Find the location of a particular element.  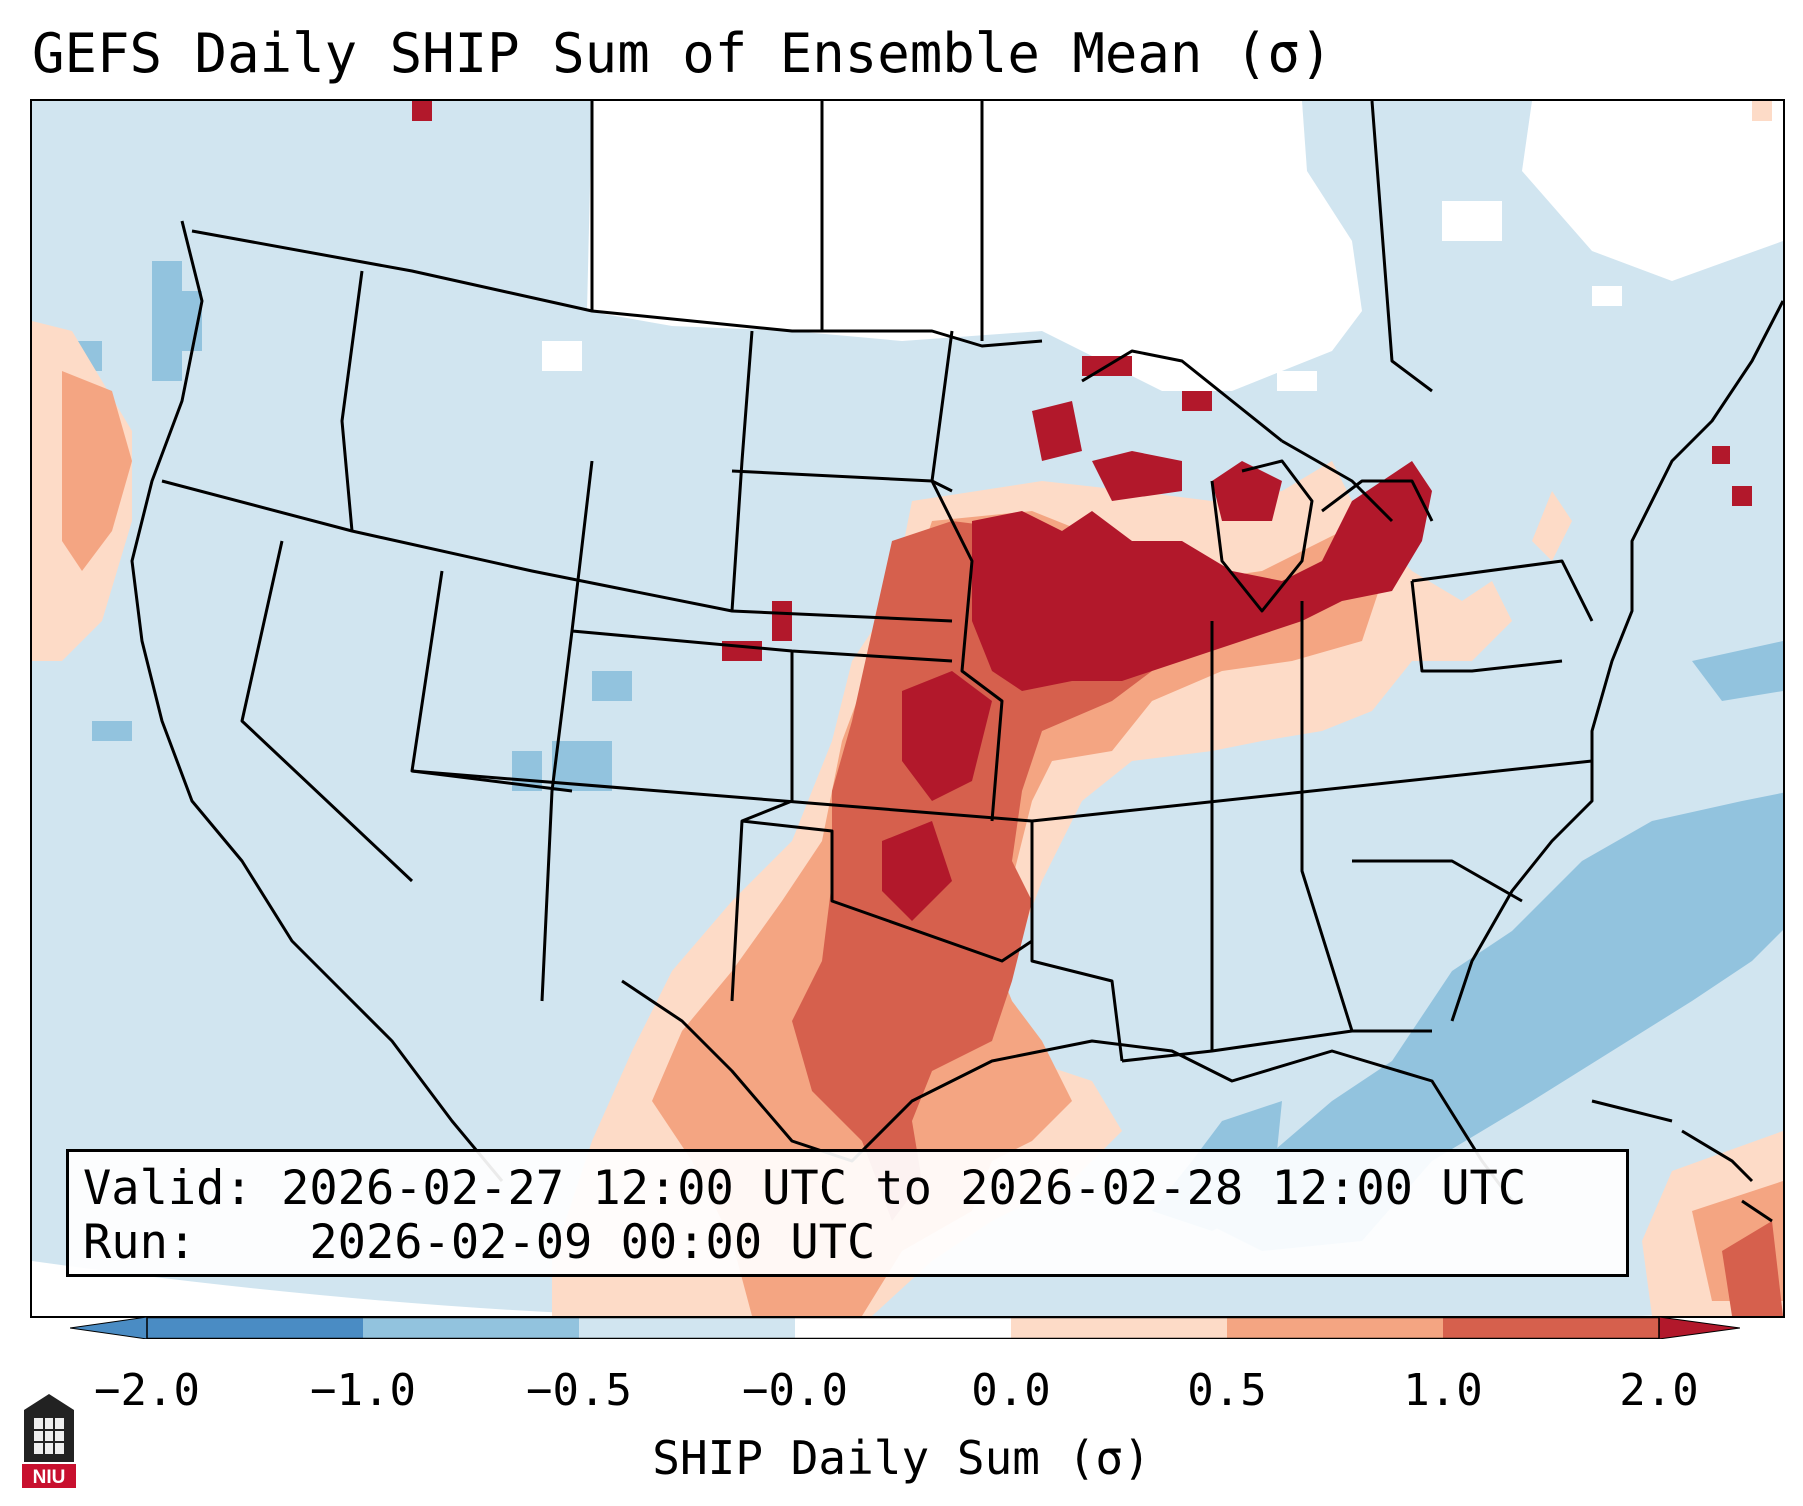

colorbar-tick-5: 0.0 is located at coordinates (1011, 1390).